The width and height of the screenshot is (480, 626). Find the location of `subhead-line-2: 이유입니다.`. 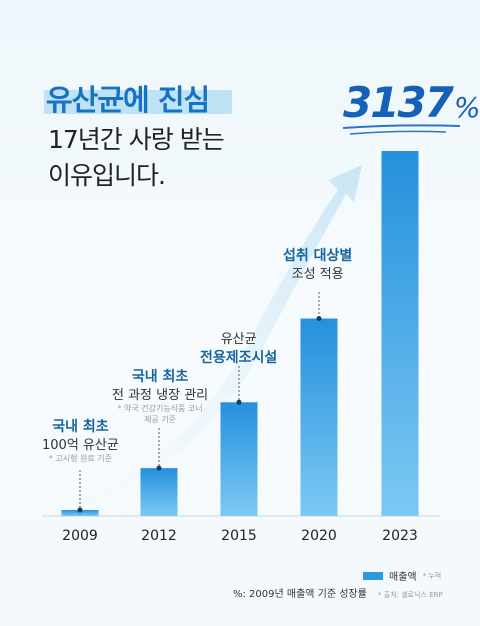

subhead-line-2: 이유입니다. is located at coordinates (107, 175).